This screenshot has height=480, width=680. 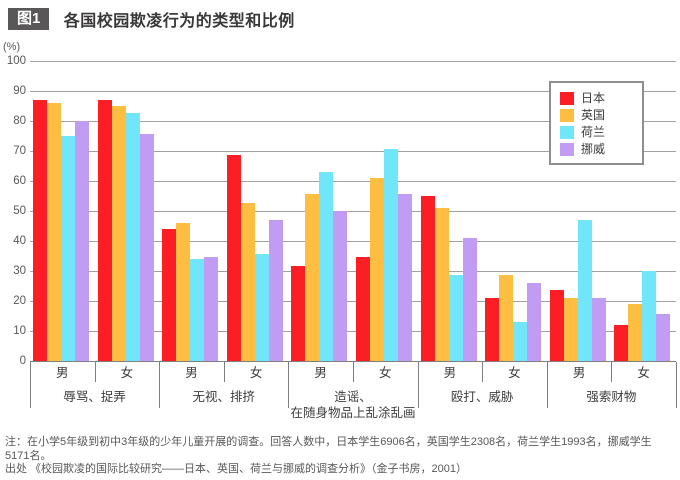 I want to click on y-tick-label: 0, so click(x=22, y=361).